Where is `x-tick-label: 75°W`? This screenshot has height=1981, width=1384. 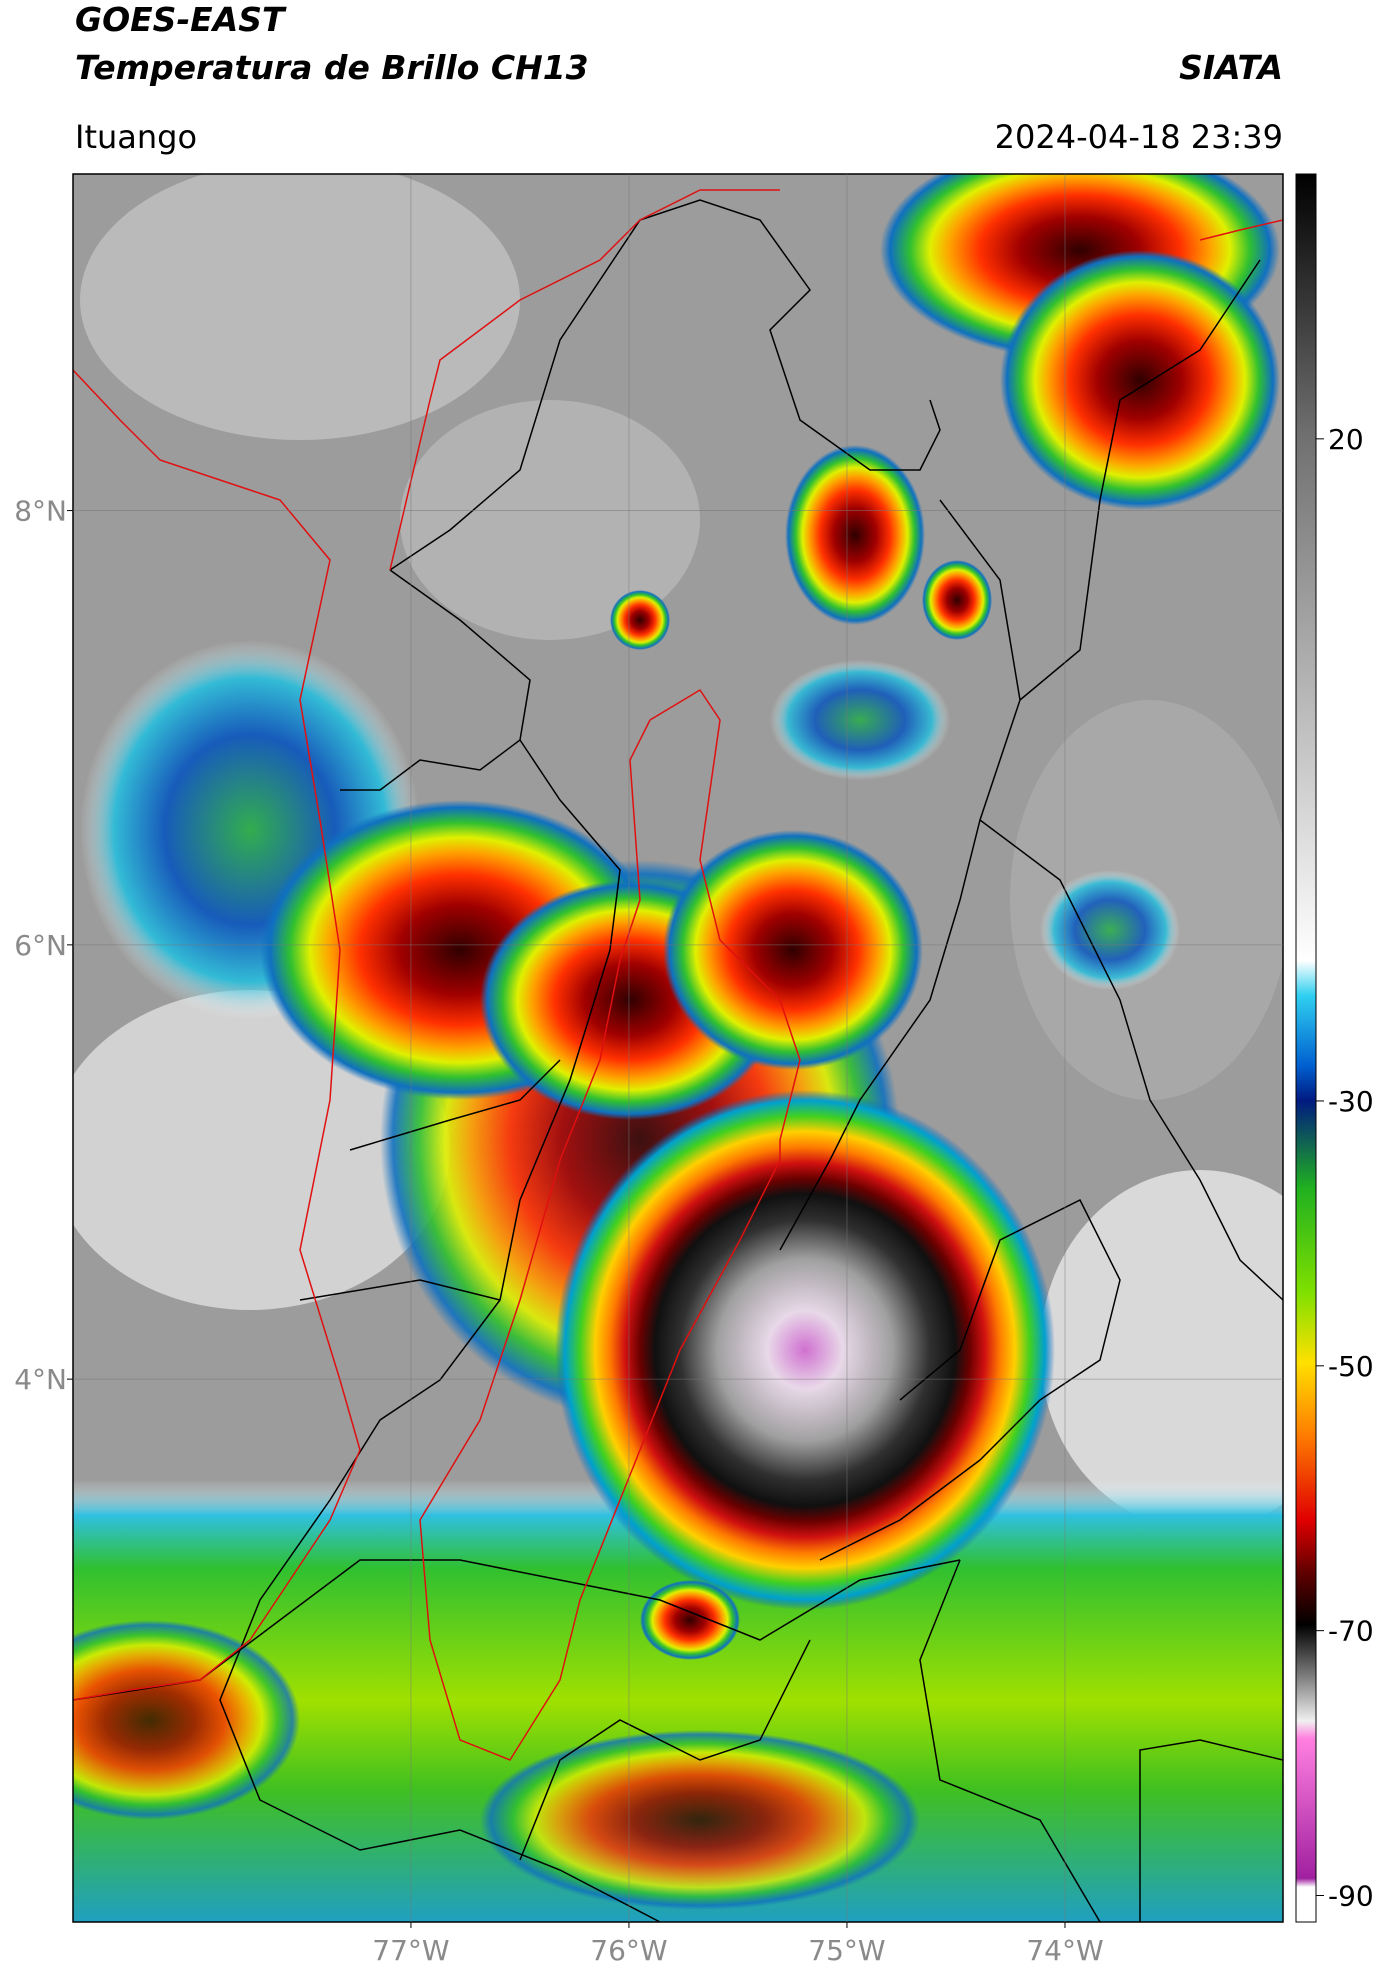
x-tick-label: 75°W is located at coordinates (846, 1950).